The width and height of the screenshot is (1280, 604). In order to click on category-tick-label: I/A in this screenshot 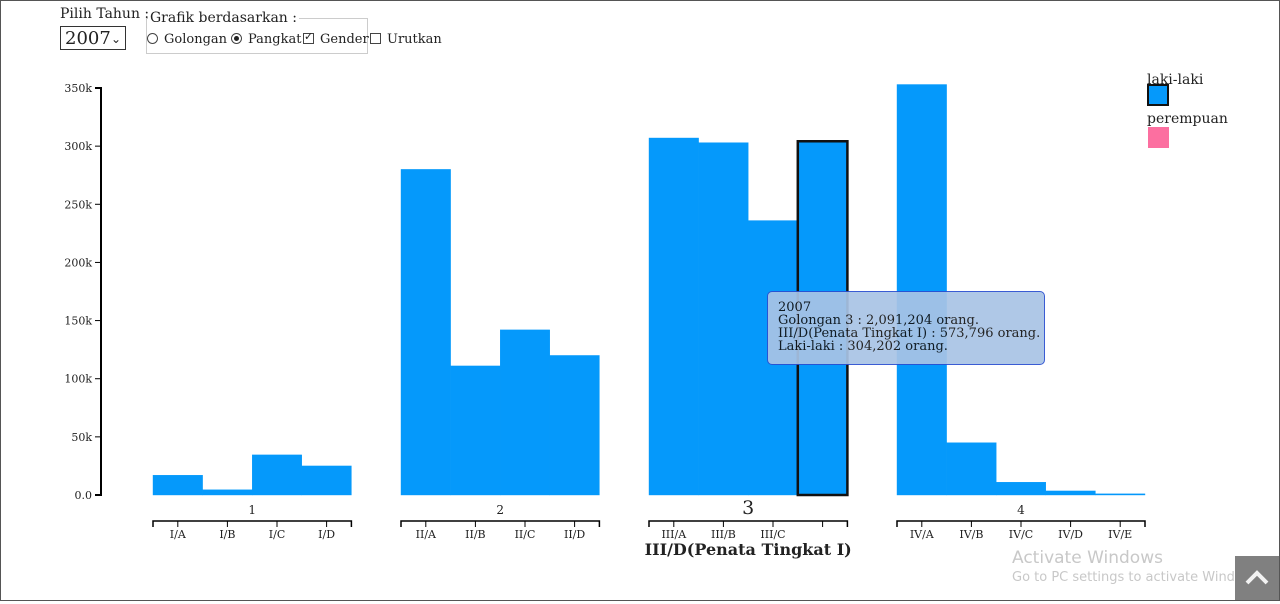, I will do `click(178, 534)`.